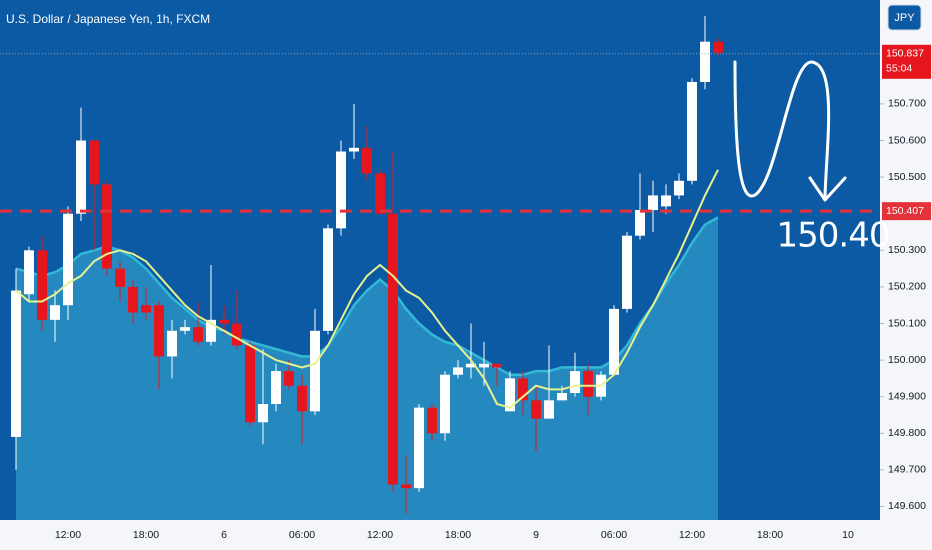 Image resolution: width=932 pixels, height=550 pixels. I want to click on level-label-box, so click(906, 211).